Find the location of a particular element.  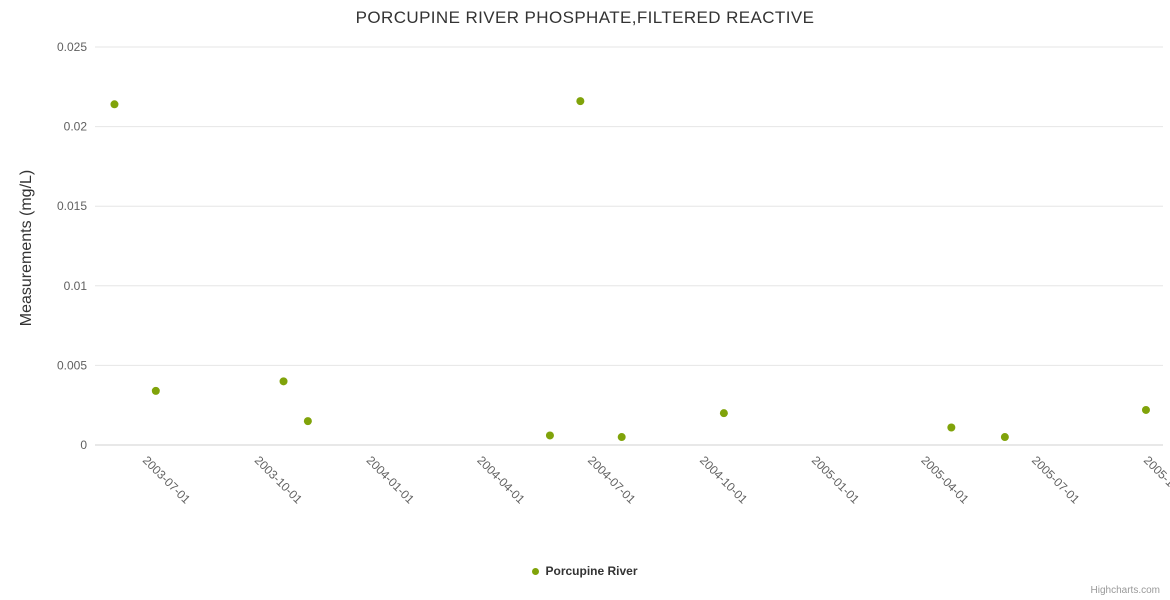

x-axis-tick-label: 2004-04-01 is located at coordinates (501, 480).